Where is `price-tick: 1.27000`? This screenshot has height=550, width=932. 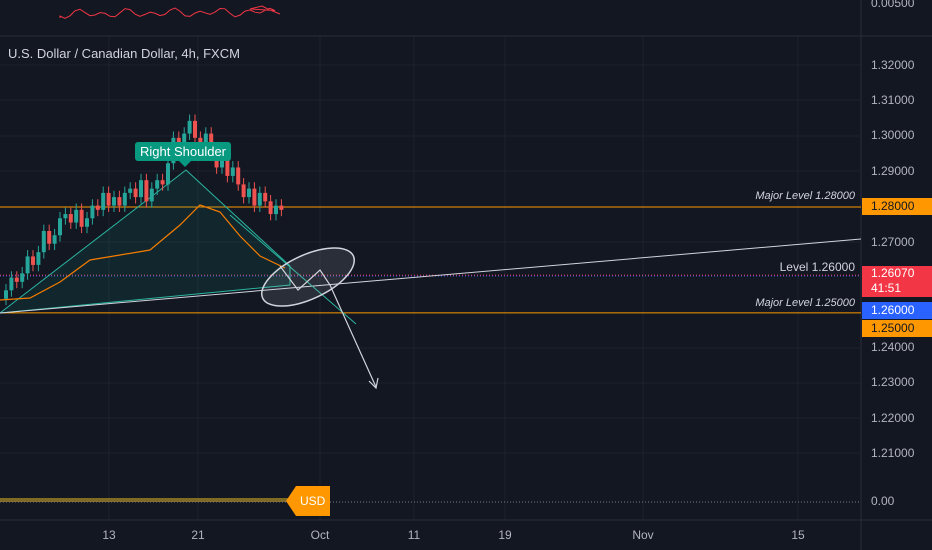 price-tick: 1.27000 is located at coordinates (893, 242).